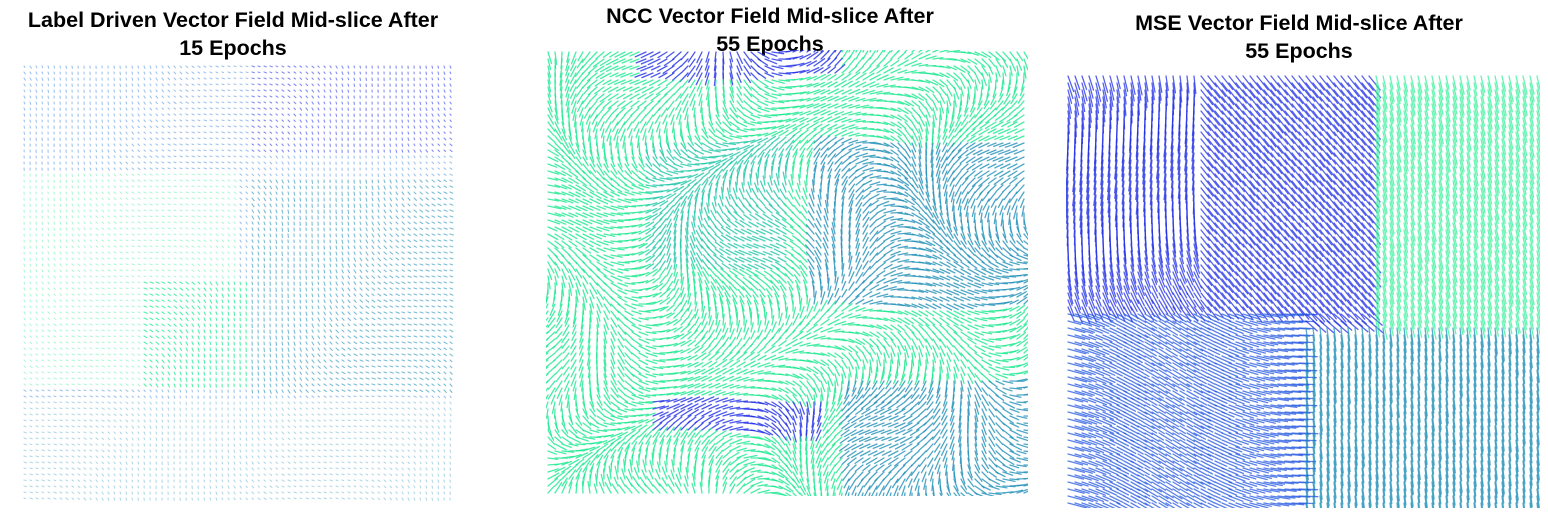 The width and height of the screenshot is (1548, 515). I want to click on title-line-1: MSE Vector Field Mid-slice After, so click(1299, 23).